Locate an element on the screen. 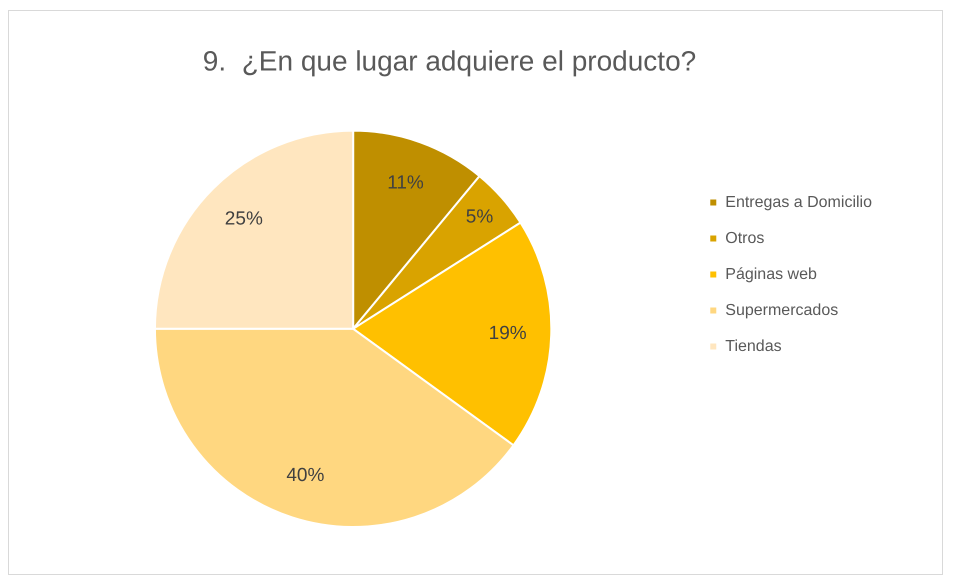 Image resolution: width=955 pixels, height=583 pixels. data-label: 19% is located at coordinates (507, 333).